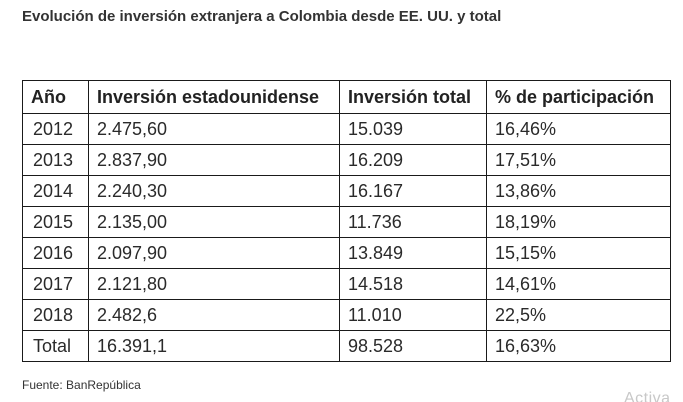 Image resolution: width=683 pixels, height=402 pixels. Describe the element at coordinates (55, 315) in the screenshot. I see `cell-year: 2018` at that location.